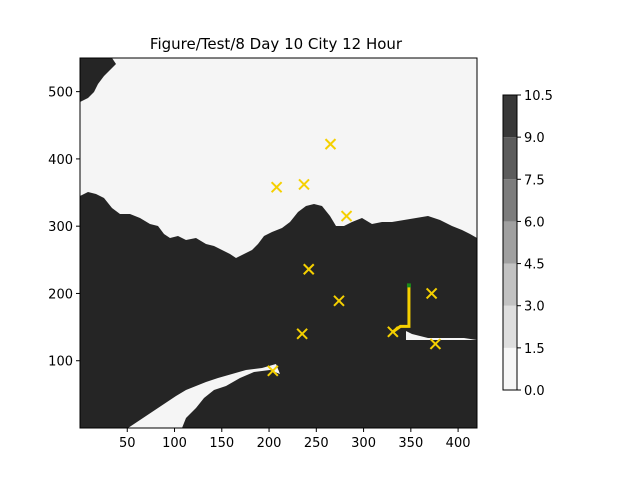  I want to click on y-axis: 100 200 300 400 500, so click(64, 228).